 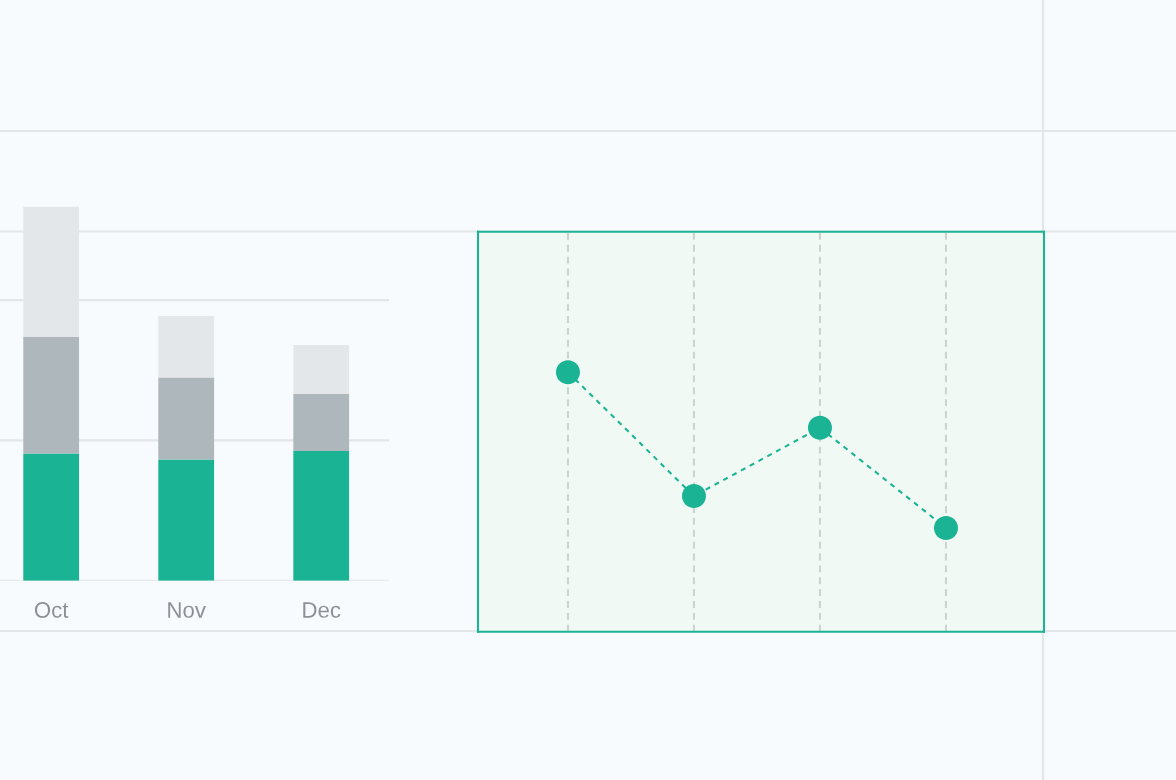 What do you see at coordinates (322, 610) in the screenshot?
I see `x-tick-label: Dec` at bounding box center [322, 610].